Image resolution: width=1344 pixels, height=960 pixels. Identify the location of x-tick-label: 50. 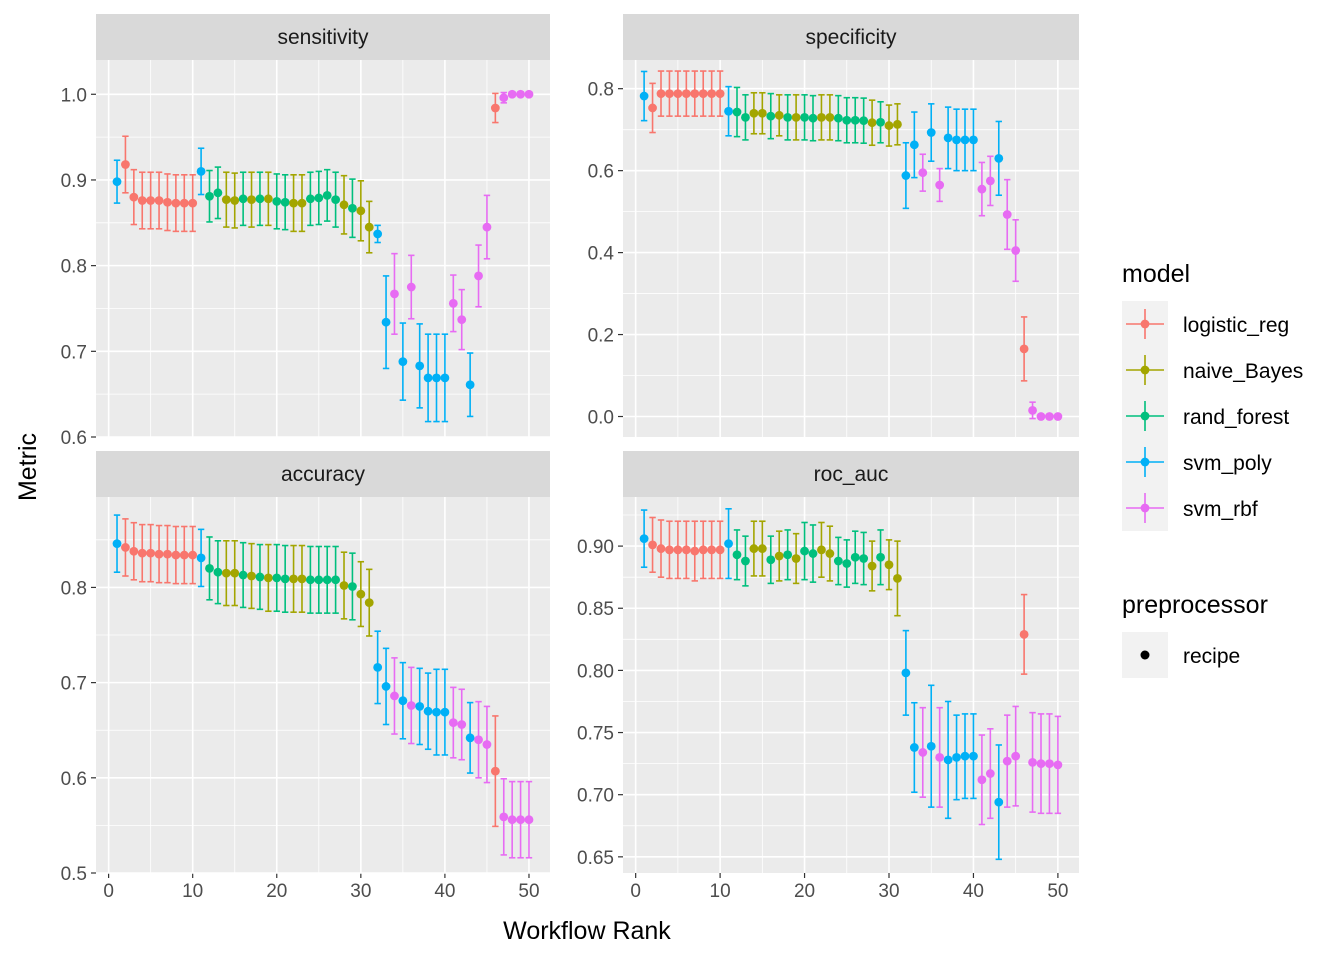
(1057, 891).